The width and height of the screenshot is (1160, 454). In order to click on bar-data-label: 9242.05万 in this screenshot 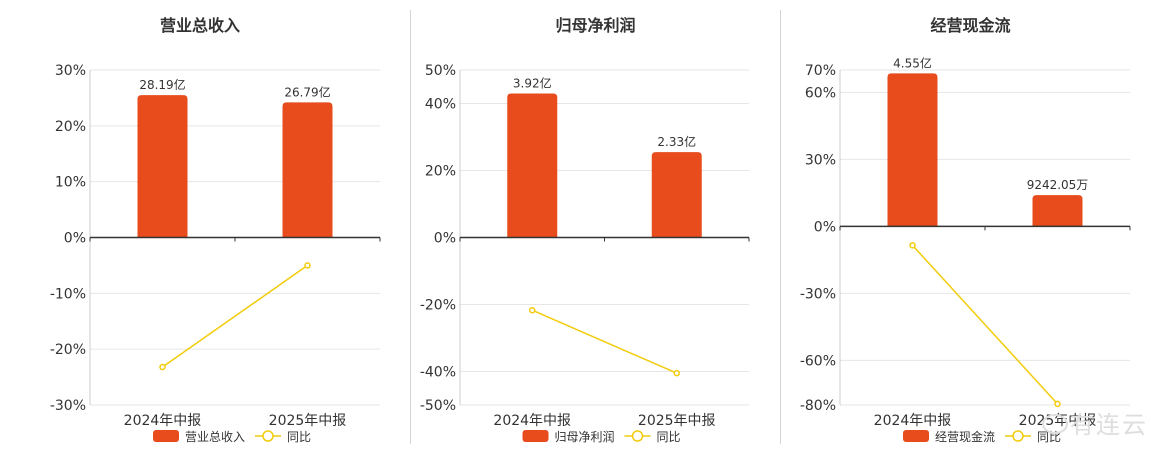, I will do `click(1058, 185)`.